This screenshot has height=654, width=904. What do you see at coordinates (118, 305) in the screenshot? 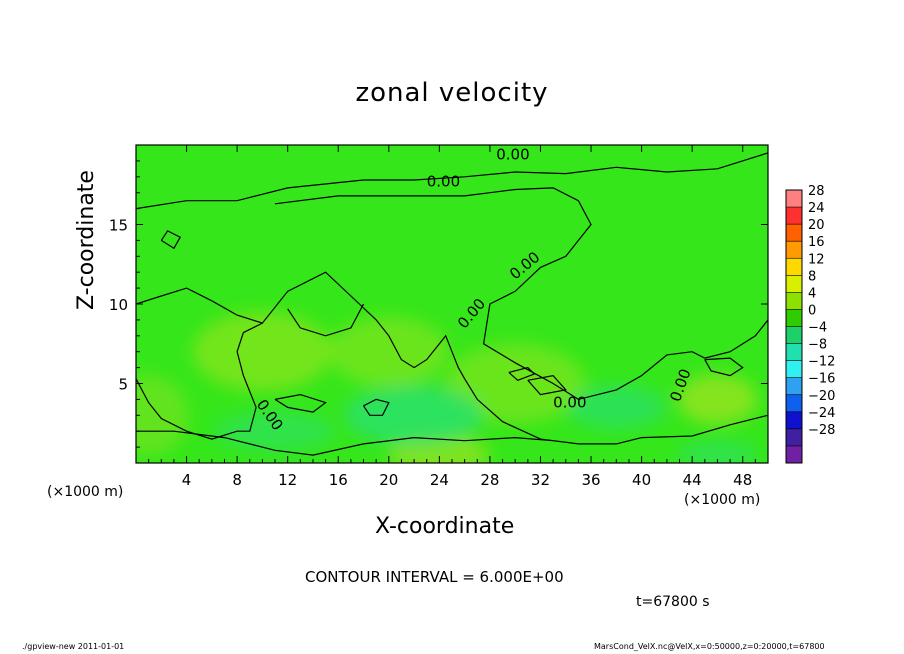
I see `y-tick-label: 10` at bounding box center [118, 305].